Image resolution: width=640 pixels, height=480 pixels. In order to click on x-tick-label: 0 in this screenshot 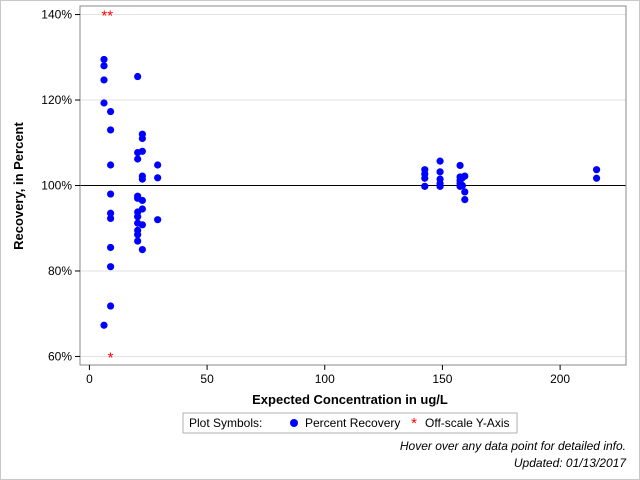, I will do `click(89, 379)`.